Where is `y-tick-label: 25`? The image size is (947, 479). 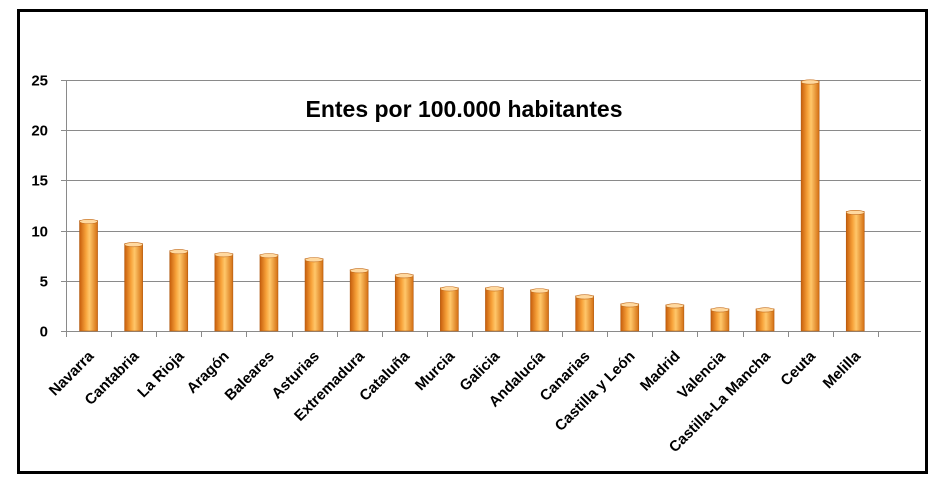 y-tick-label: 25 is located at coordinates (39, 81).